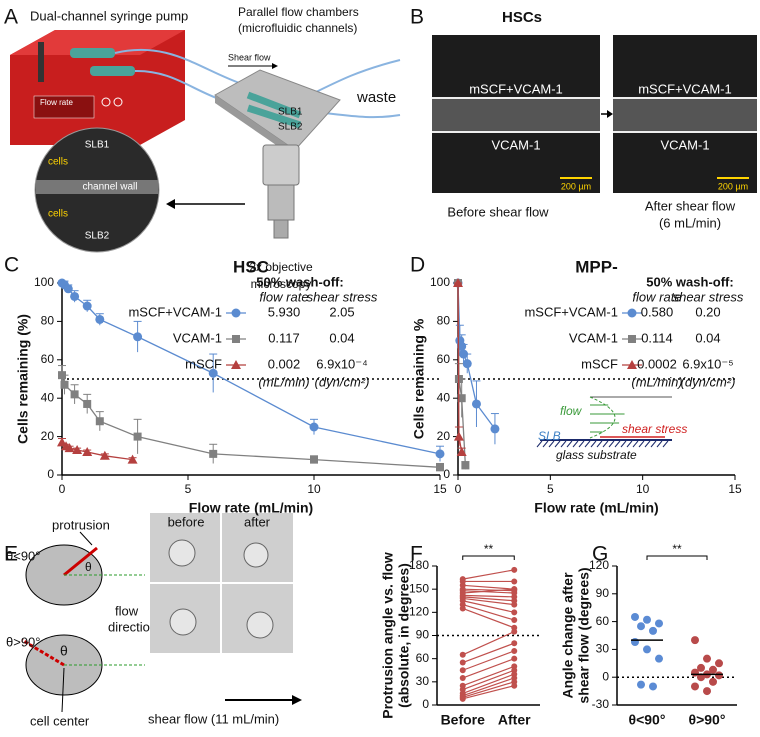 Image resolution: width=760 pixels, height=737 pixels. Describe the element at coordinates (213, 718) in the screenshot. I see `label: shear flow (11 mL/min)` at that location.